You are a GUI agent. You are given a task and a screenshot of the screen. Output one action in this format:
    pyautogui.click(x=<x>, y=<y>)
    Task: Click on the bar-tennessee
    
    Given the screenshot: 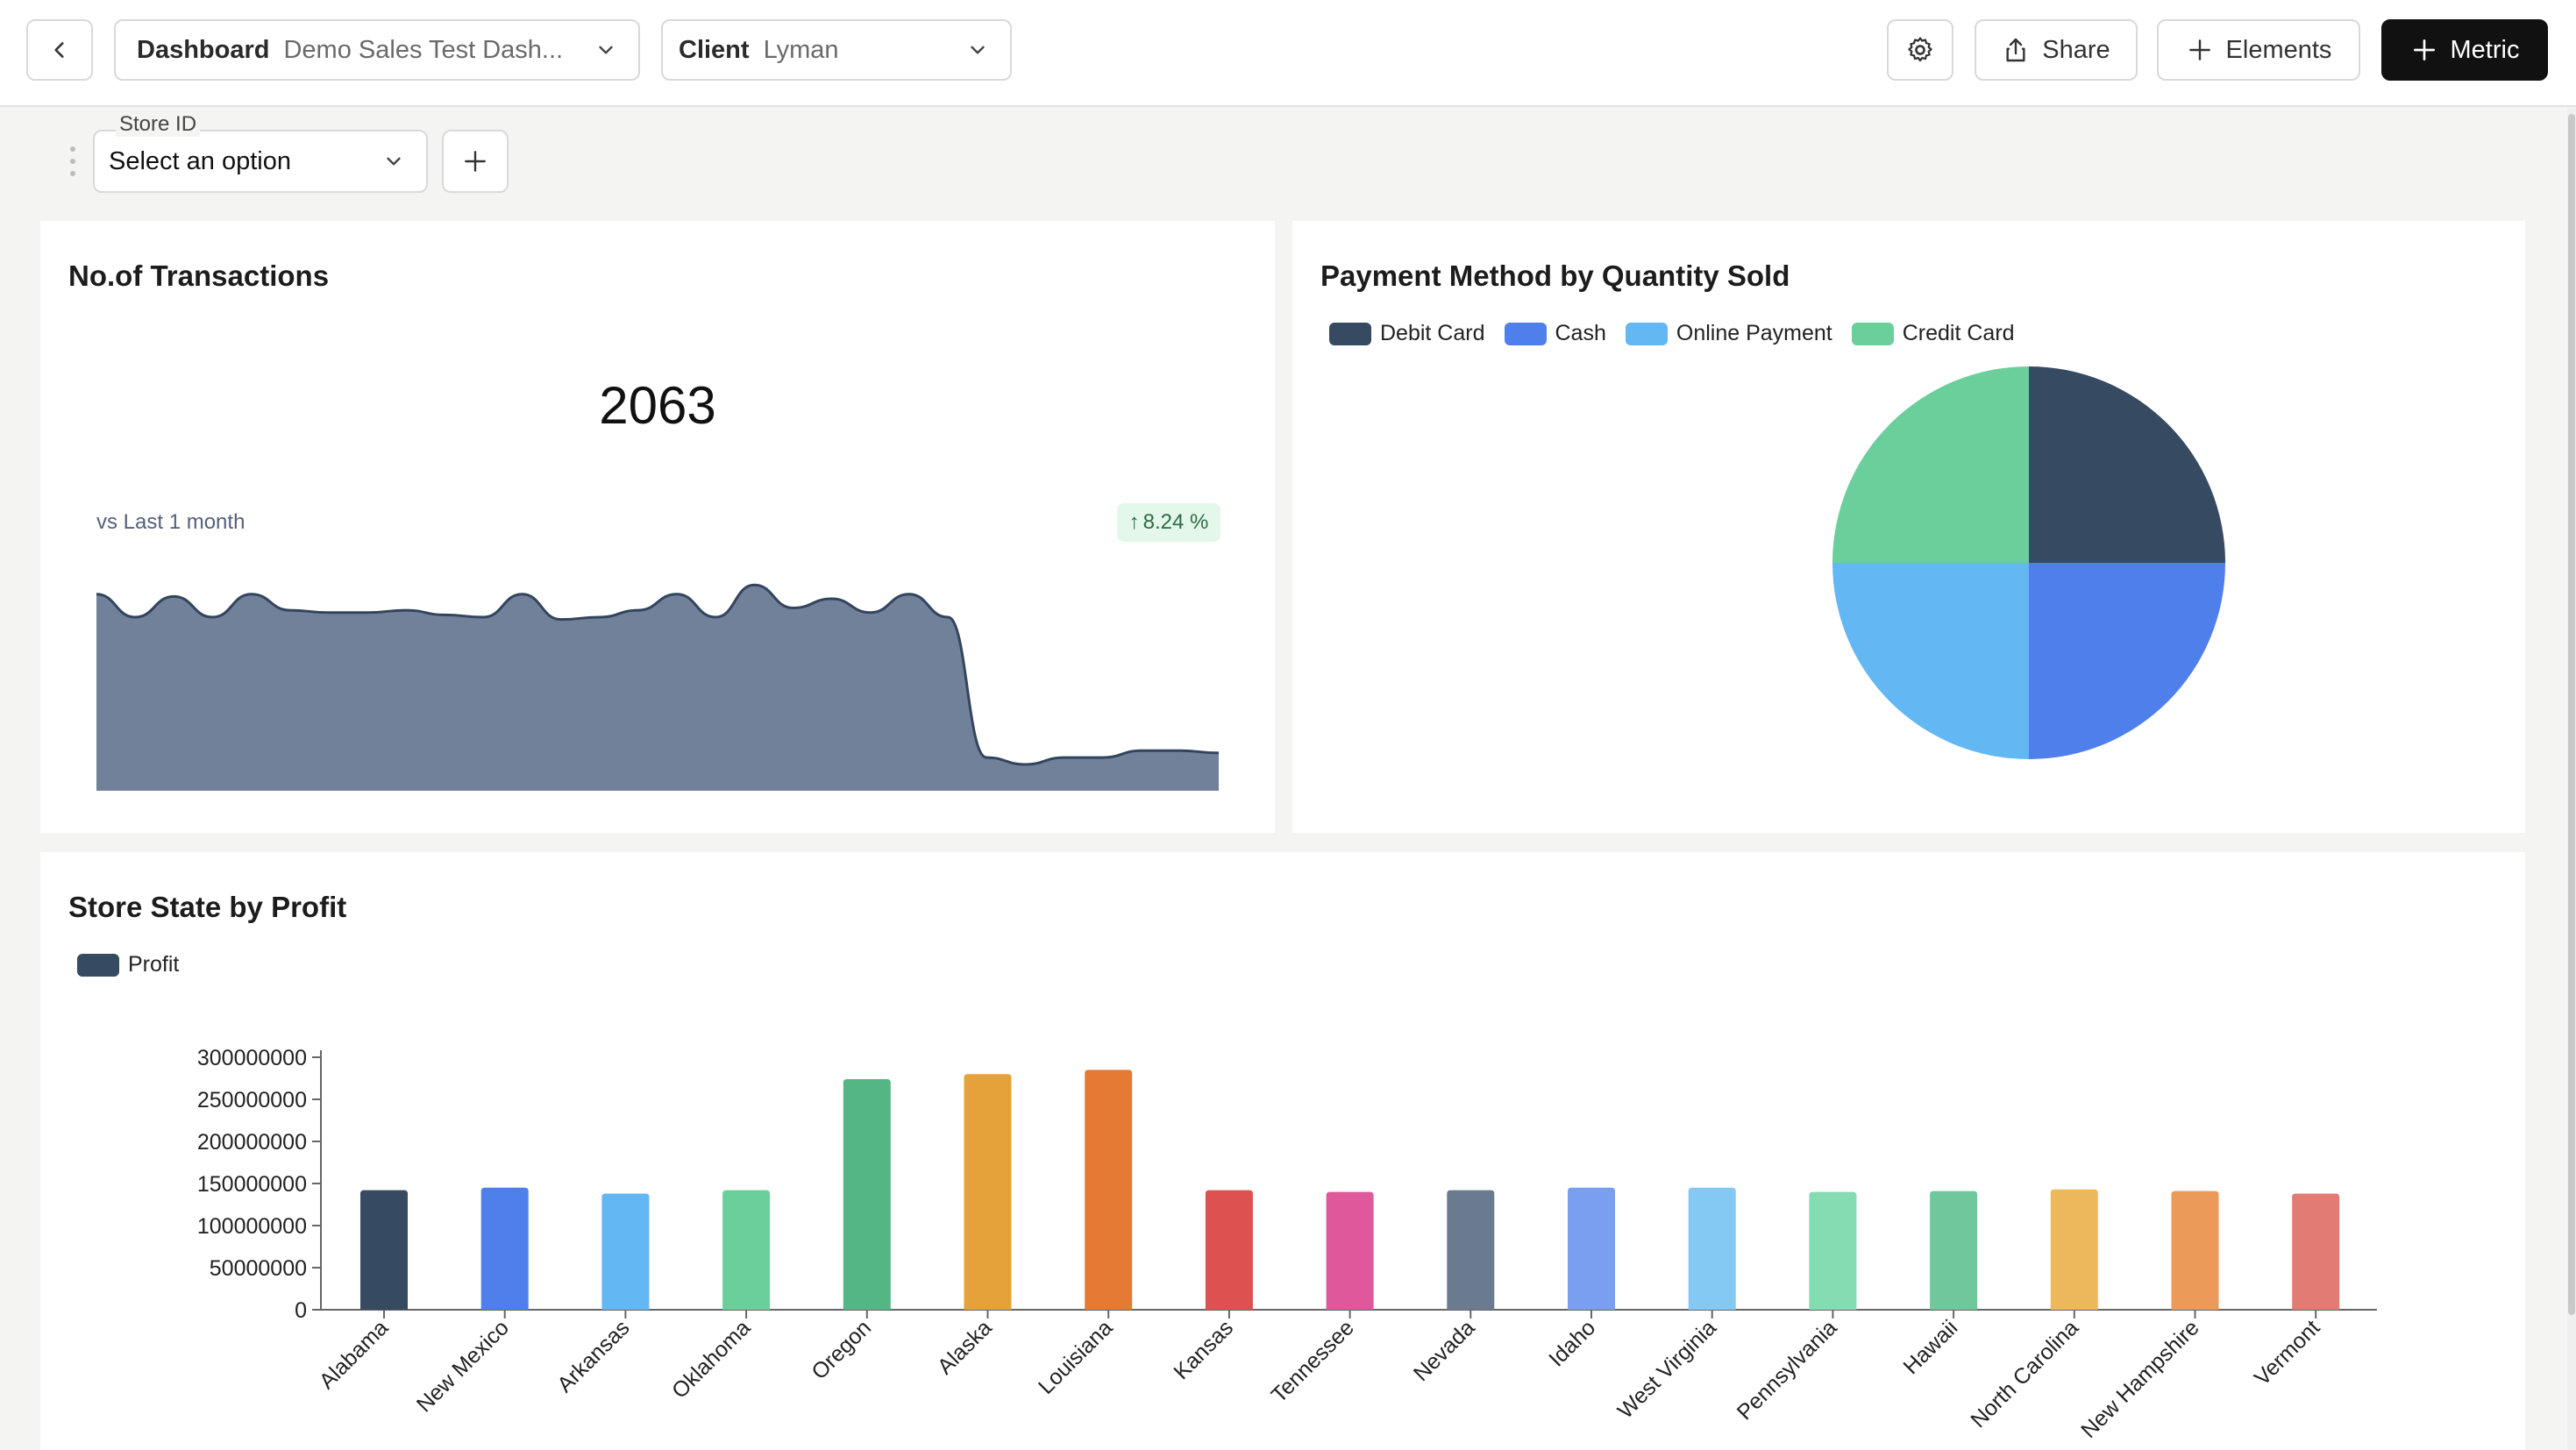 What is the action you would take?
    pyautogui.click(x=1350, y=1250)
    